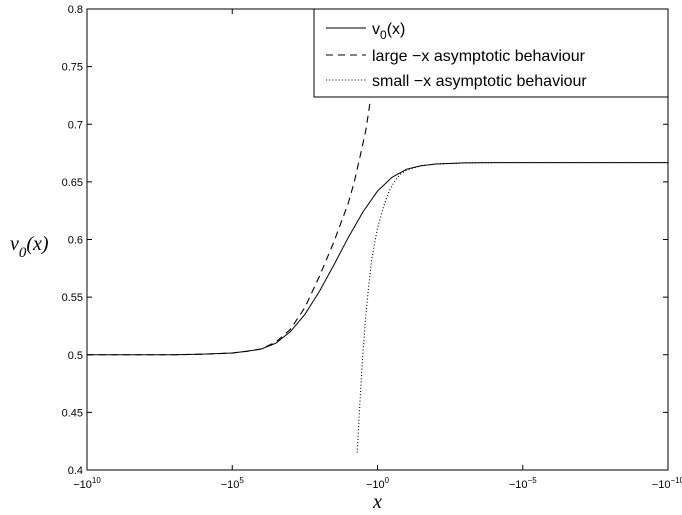 The height and width of the screenshot is (515, 682). Describe the element at coordinates (378, 483) in the screenshot. I see `x-tick-label: −100` at that location.